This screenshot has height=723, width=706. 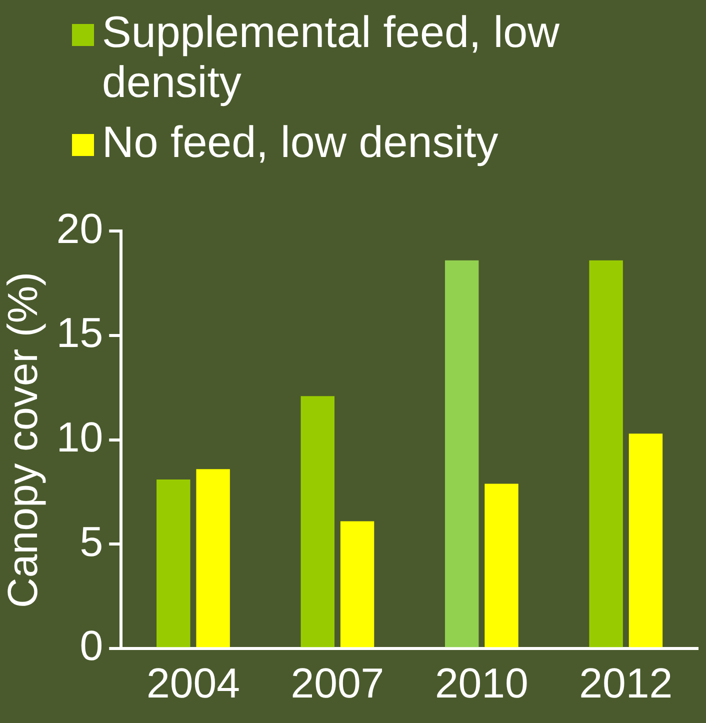 What do you see at coordinates (92, 646) in the screenshot?
I see `y-tick-label: 0` at bounding box center [92, 646].